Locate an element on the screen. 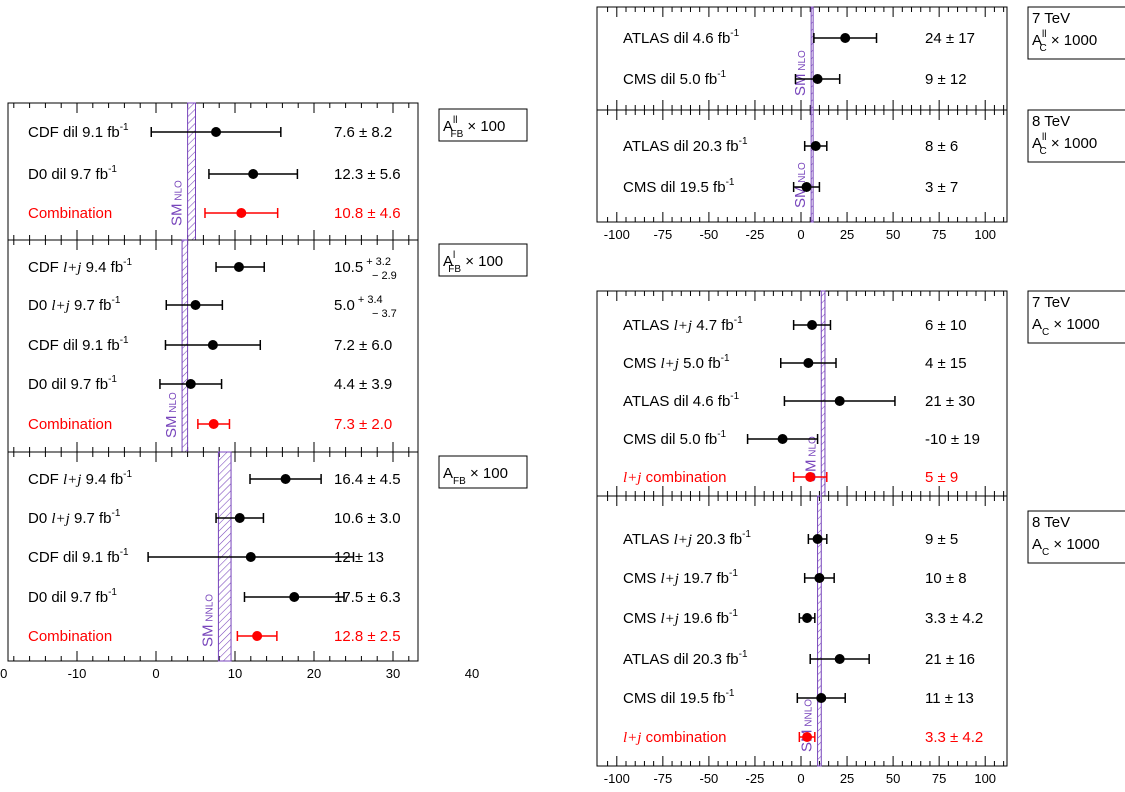 The image size is (1125, 792). observable-scale: × 1000 is located at coordinates (1074, 324).